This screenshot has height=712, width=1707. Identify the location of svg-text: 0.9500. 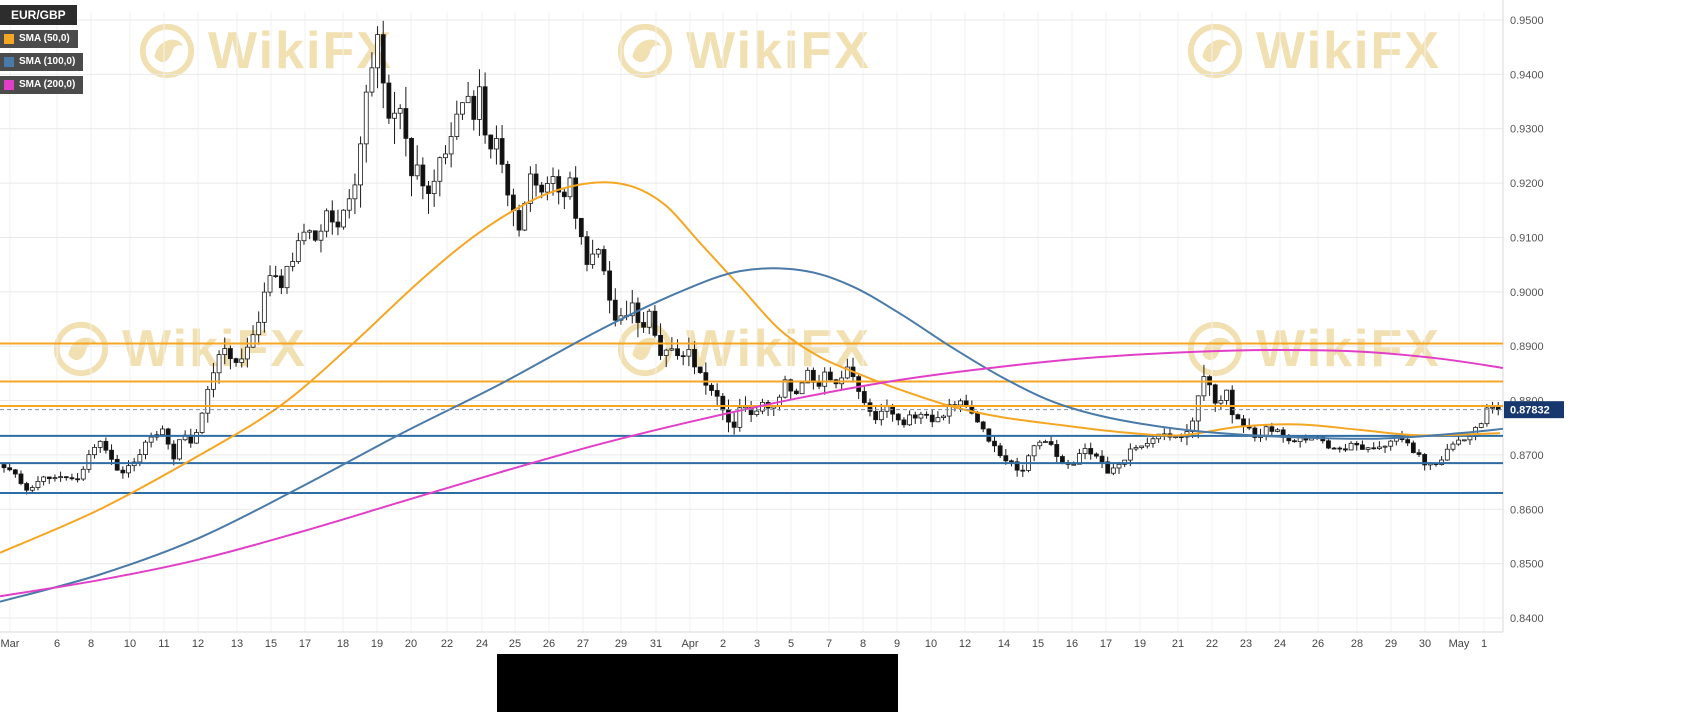
(1527, 21).